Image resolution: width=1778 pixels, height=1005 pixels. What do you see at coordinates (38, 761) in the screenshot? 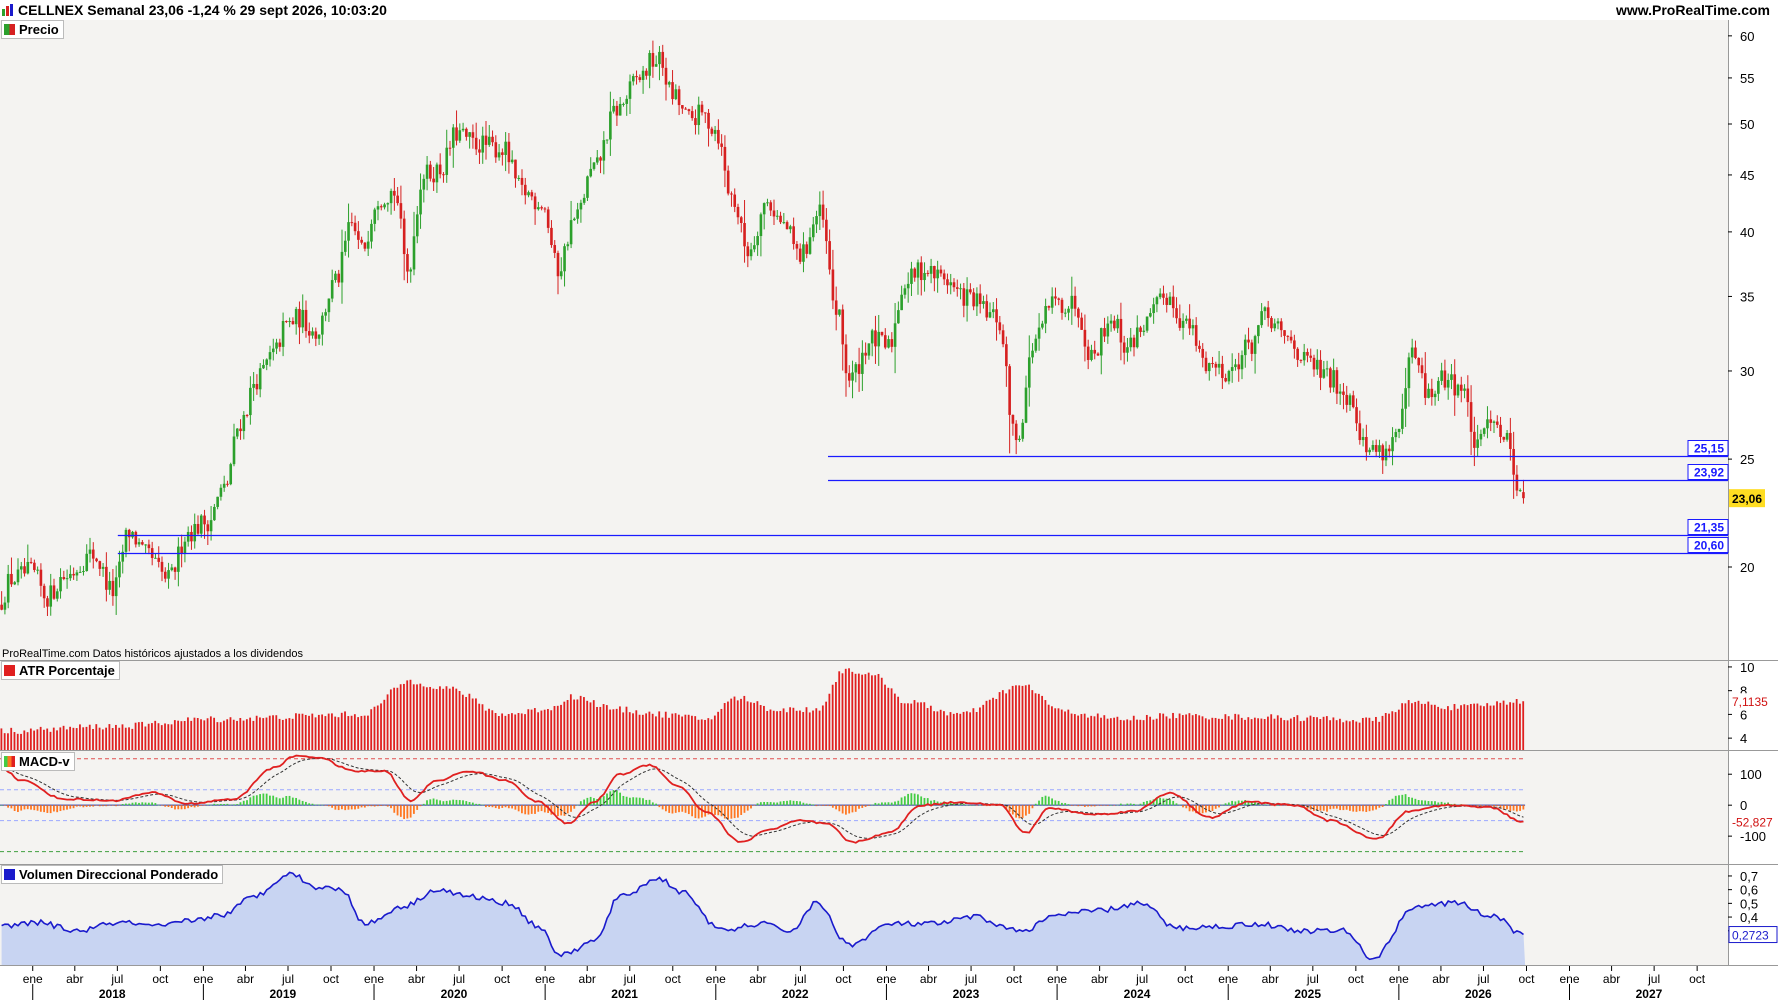
I see `macd-panel-title: MACD-v` at bounding box center [38, 761].